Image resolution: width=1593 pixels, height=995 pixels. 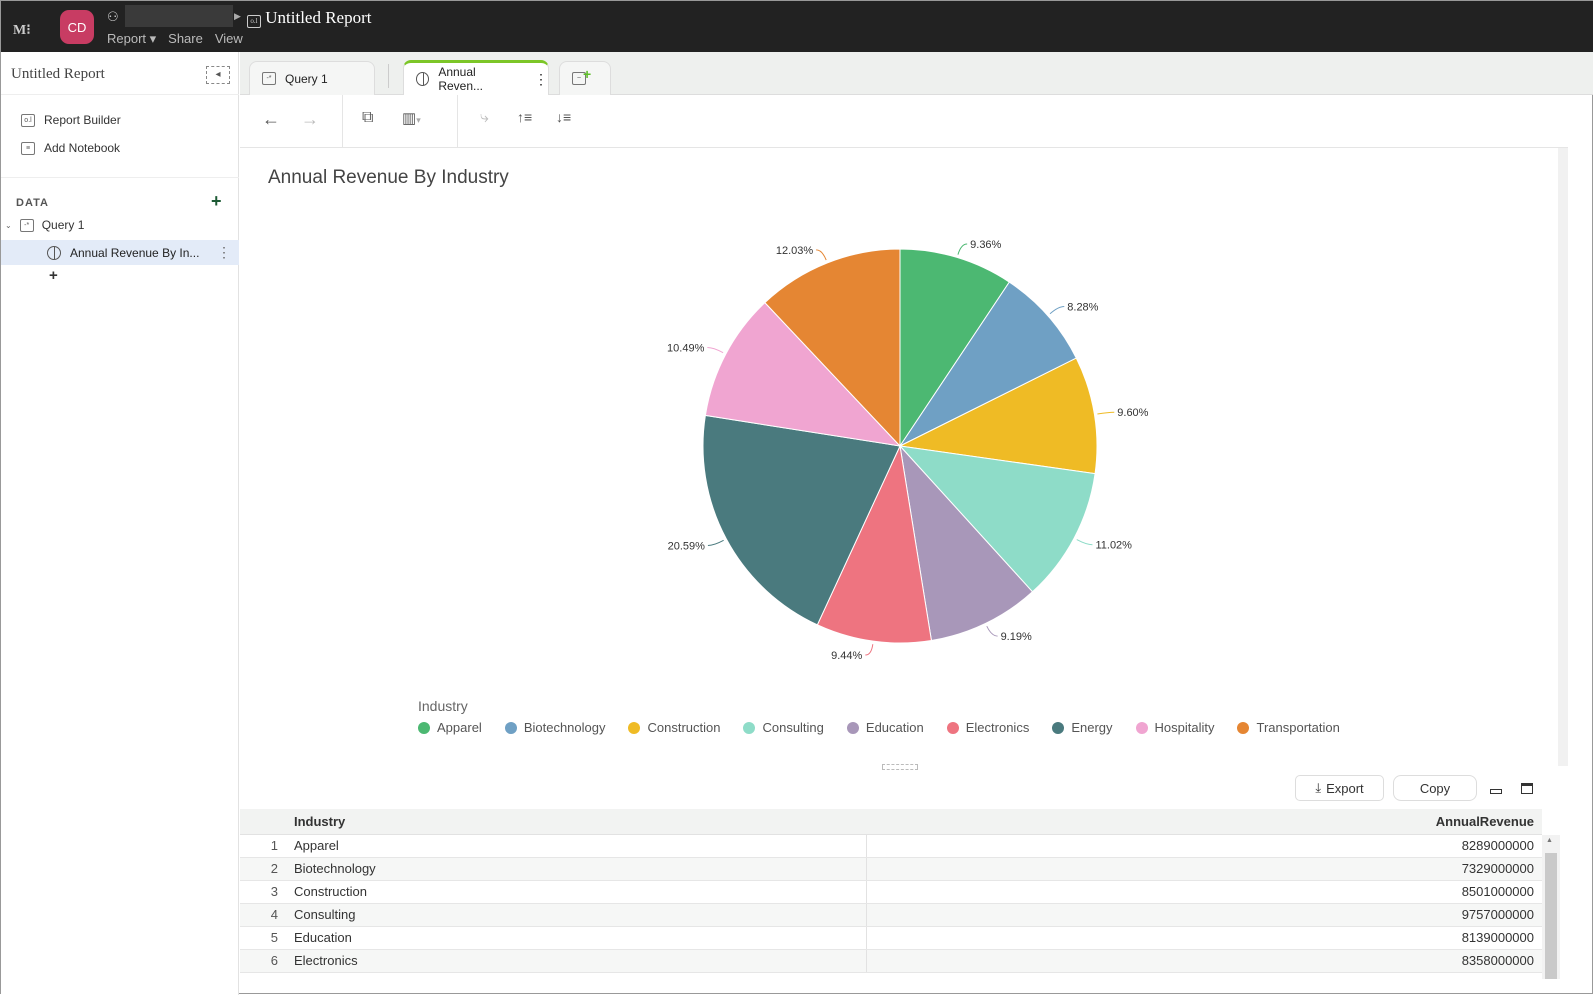 What do you see at coordinates (318, 17) in the screenshot?
I see `report-title-text: Untitled Report` at bounding box center [318, 17].